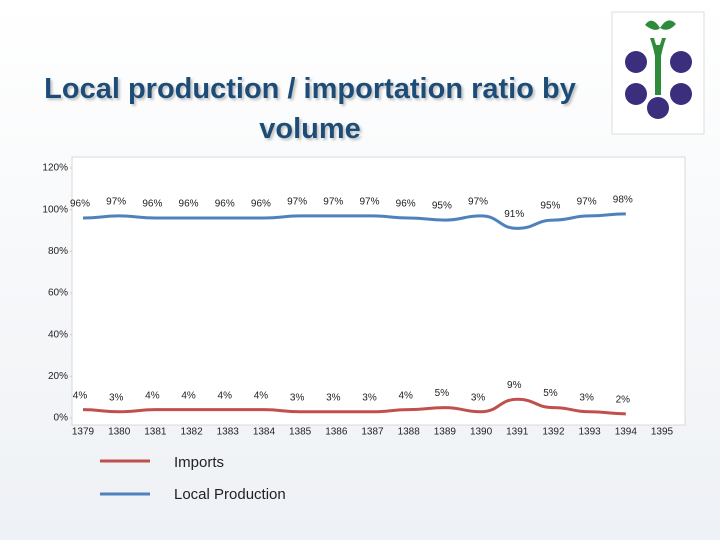 This screenshot has width=720, height=540. I want to click on logo, so click(658, 73).